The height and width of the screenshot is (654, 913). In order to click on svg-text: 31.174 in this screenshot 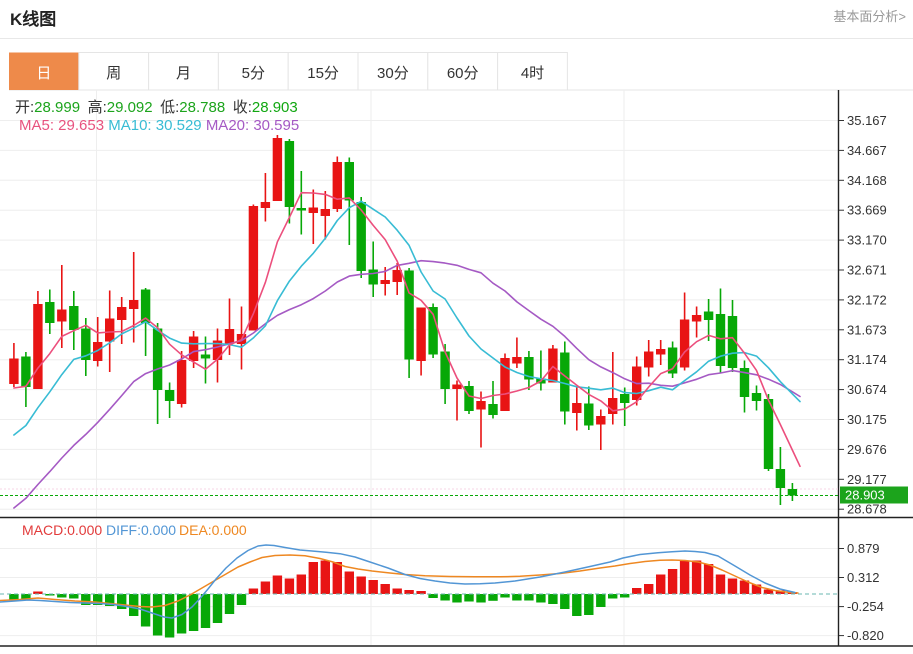, I will do `click(867, 359)`.